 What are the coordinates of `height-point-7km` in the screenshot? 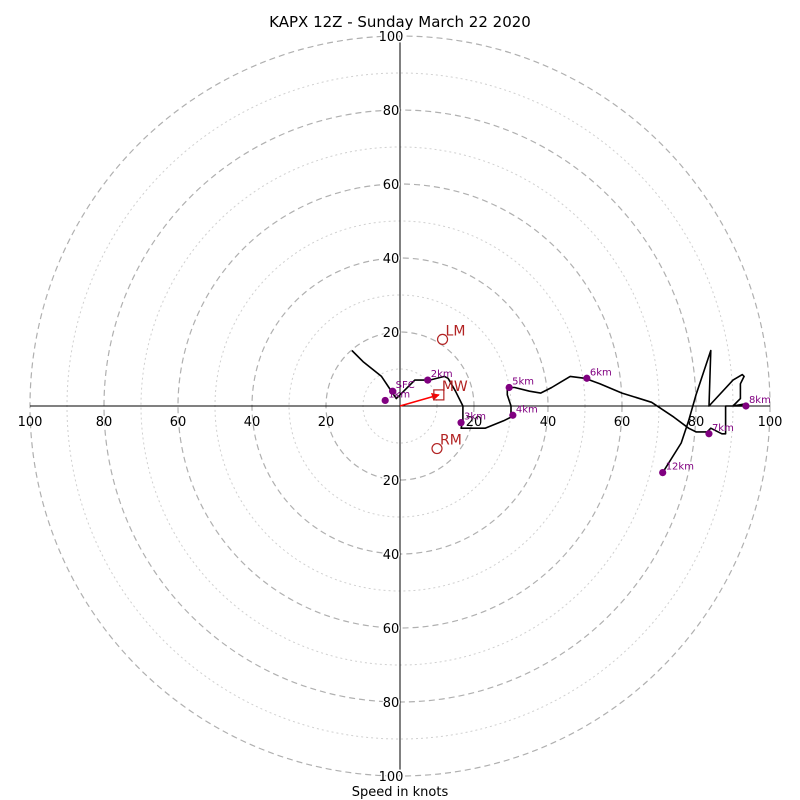 It's located at (709, 434).